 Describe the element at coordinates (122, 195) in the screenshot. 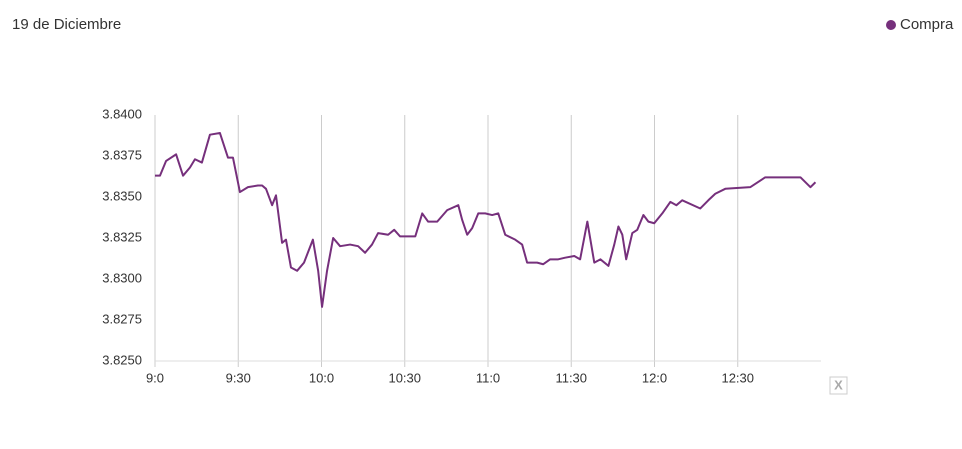

I see `y-tick-label: 3.8350` at that location.